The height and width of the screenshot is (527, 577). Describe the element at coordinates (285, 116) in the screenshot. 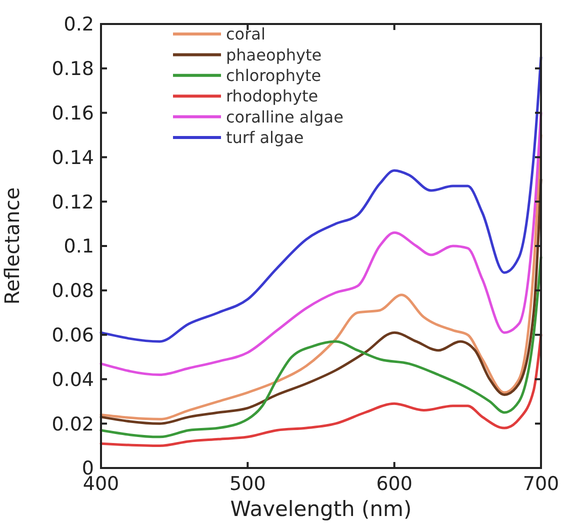

I see `legend-label: coralline algae` at that location.